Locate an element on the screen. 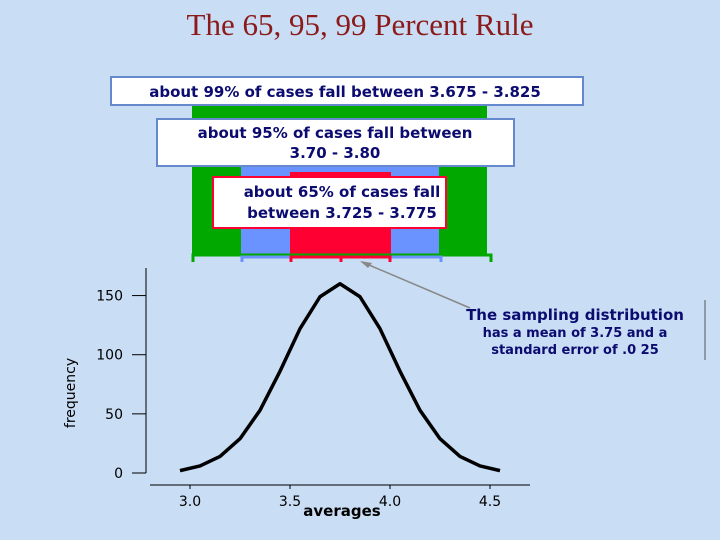 Image resolution: width=720 pixels, height=540 pixels. y-tick-label: 100 is located at coordinates (109, 356).